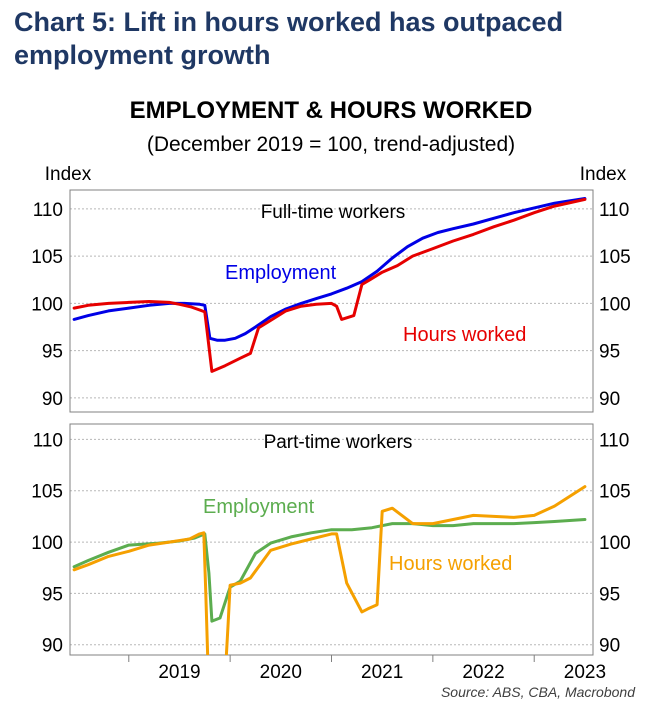 The height and width of the screenshot is (716, 663). Describe the element at coordinates (52, 399) in the screenshot. I see `full-time-y-tick-label: 90` at that location.